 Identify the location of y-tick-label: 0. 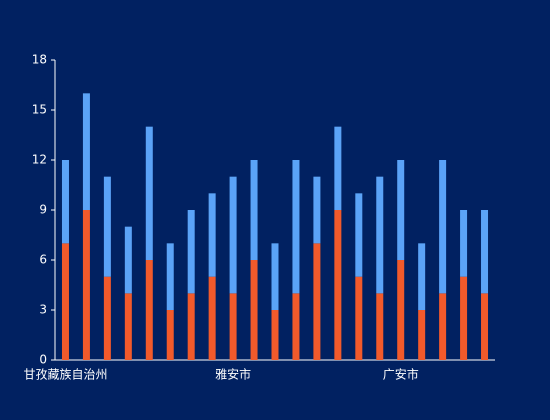
(43, 360).